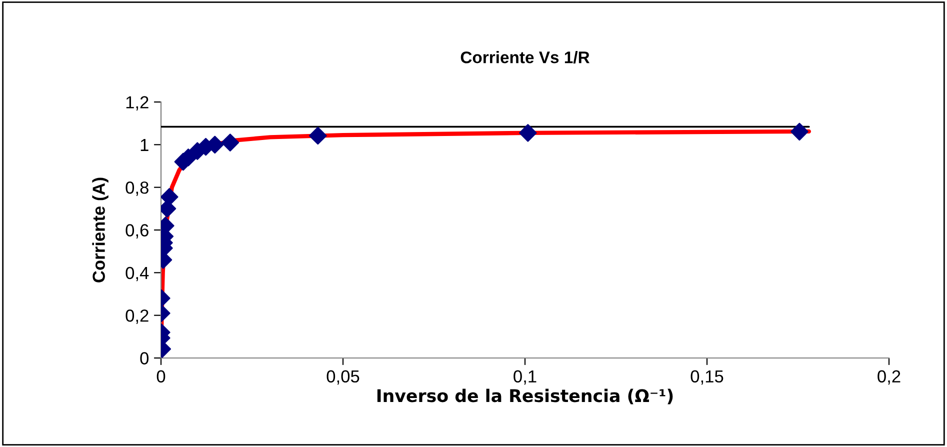 The height and width of the screenshot is (447, 947). Describe the element at coordinates (137, 231) in the screenshot. I see `y-tick-label: 0,6` at that location.